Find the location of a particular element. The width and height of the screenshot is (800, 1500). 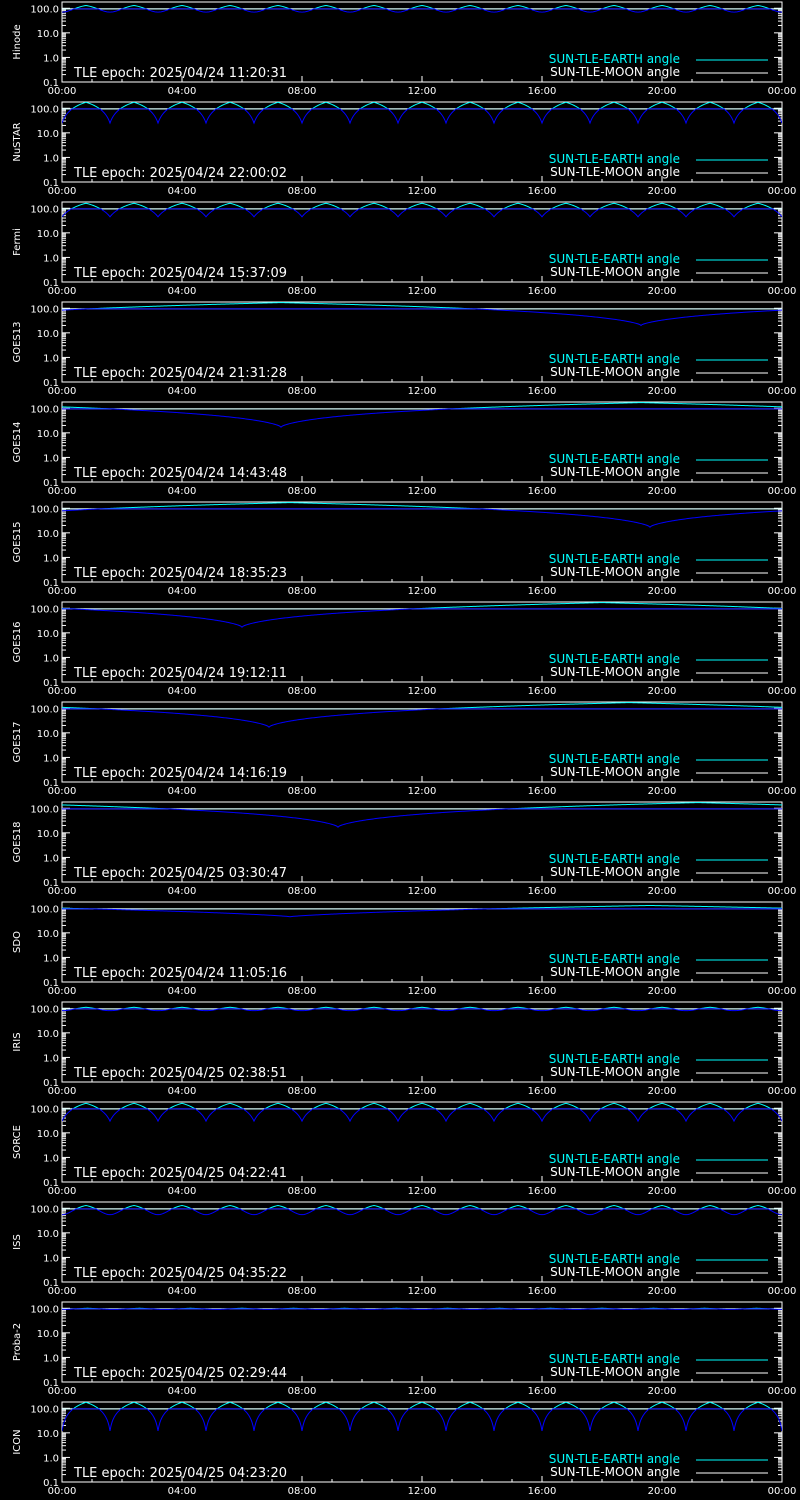

tle-epoch-label: TLE epoch: 2025/04/24 19:12:11 is located at coordinates (180, 673).